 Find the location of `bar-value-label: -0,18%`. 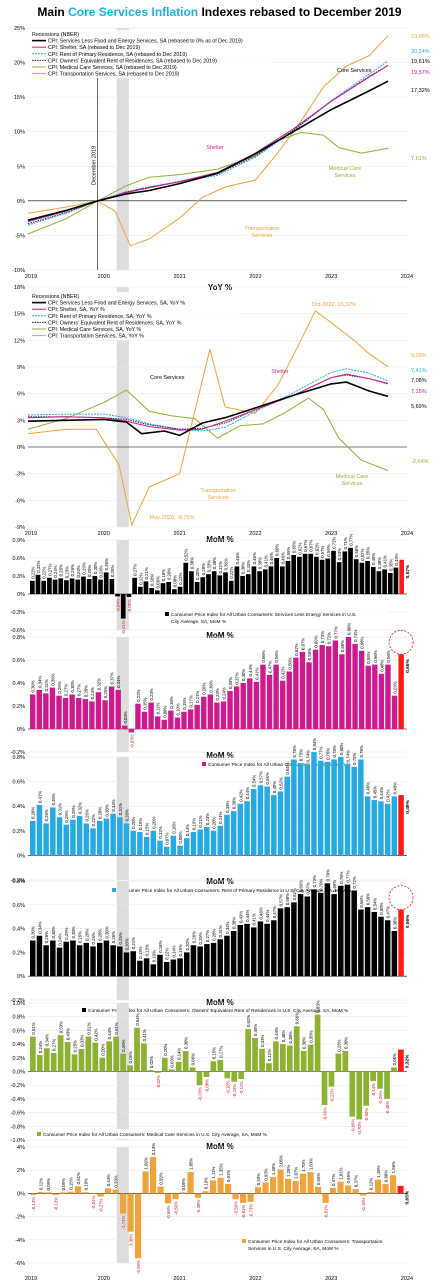

bar-value-label: -0,18% is located at coordinates (363, 1204).